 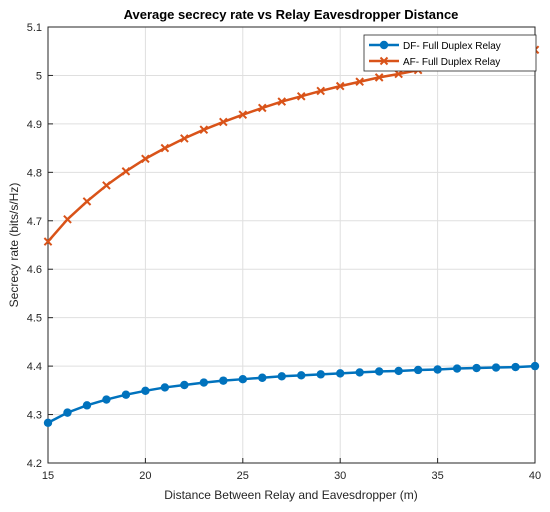 I want to click on x-tick-label: 40, so click(x=535, y=476).